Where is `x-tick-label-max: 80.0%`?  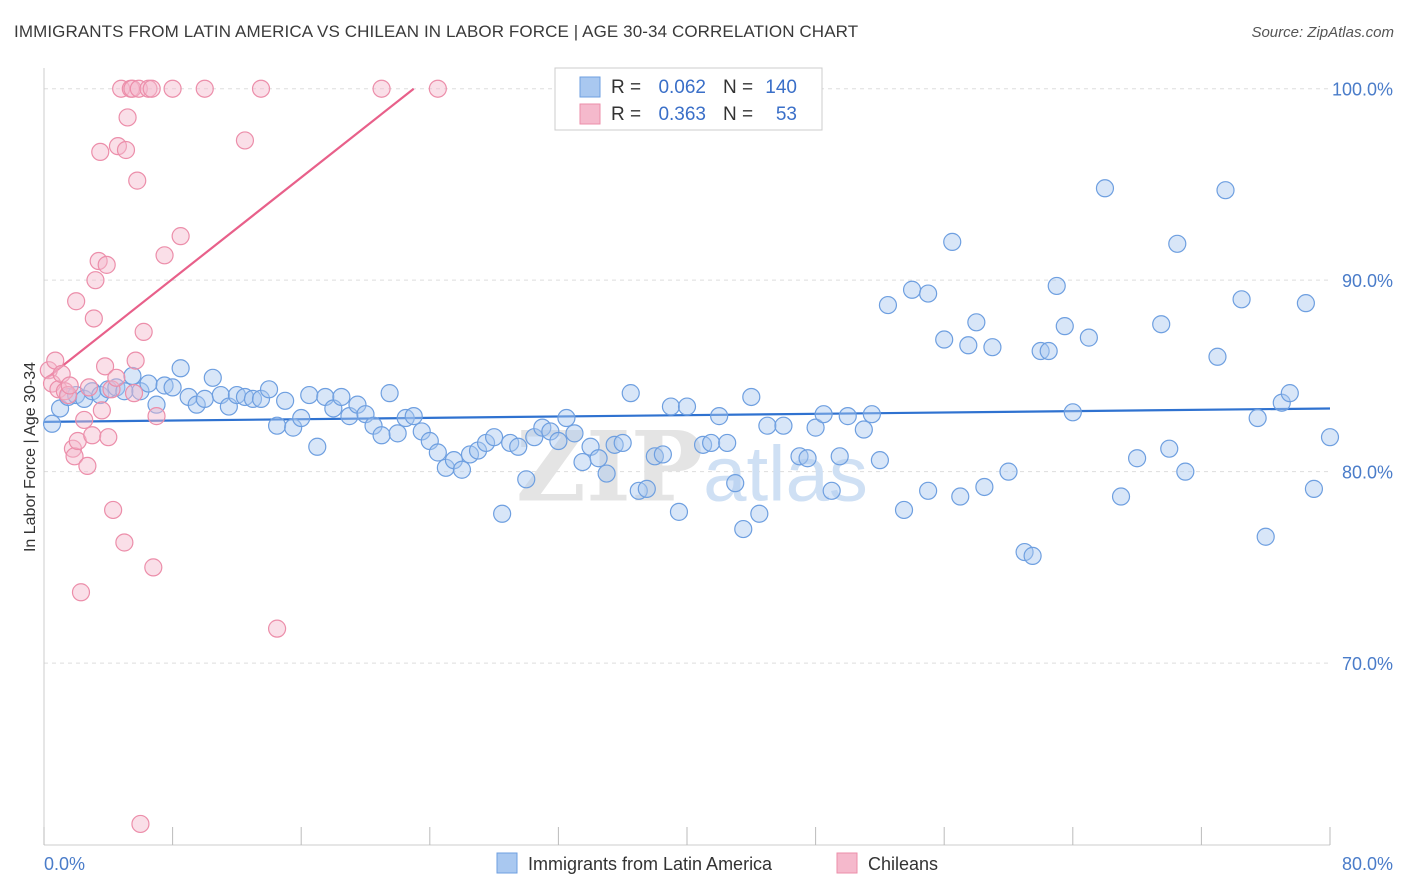
x-tick-label-max: 80.0% is located at coordinates (1367, 864).